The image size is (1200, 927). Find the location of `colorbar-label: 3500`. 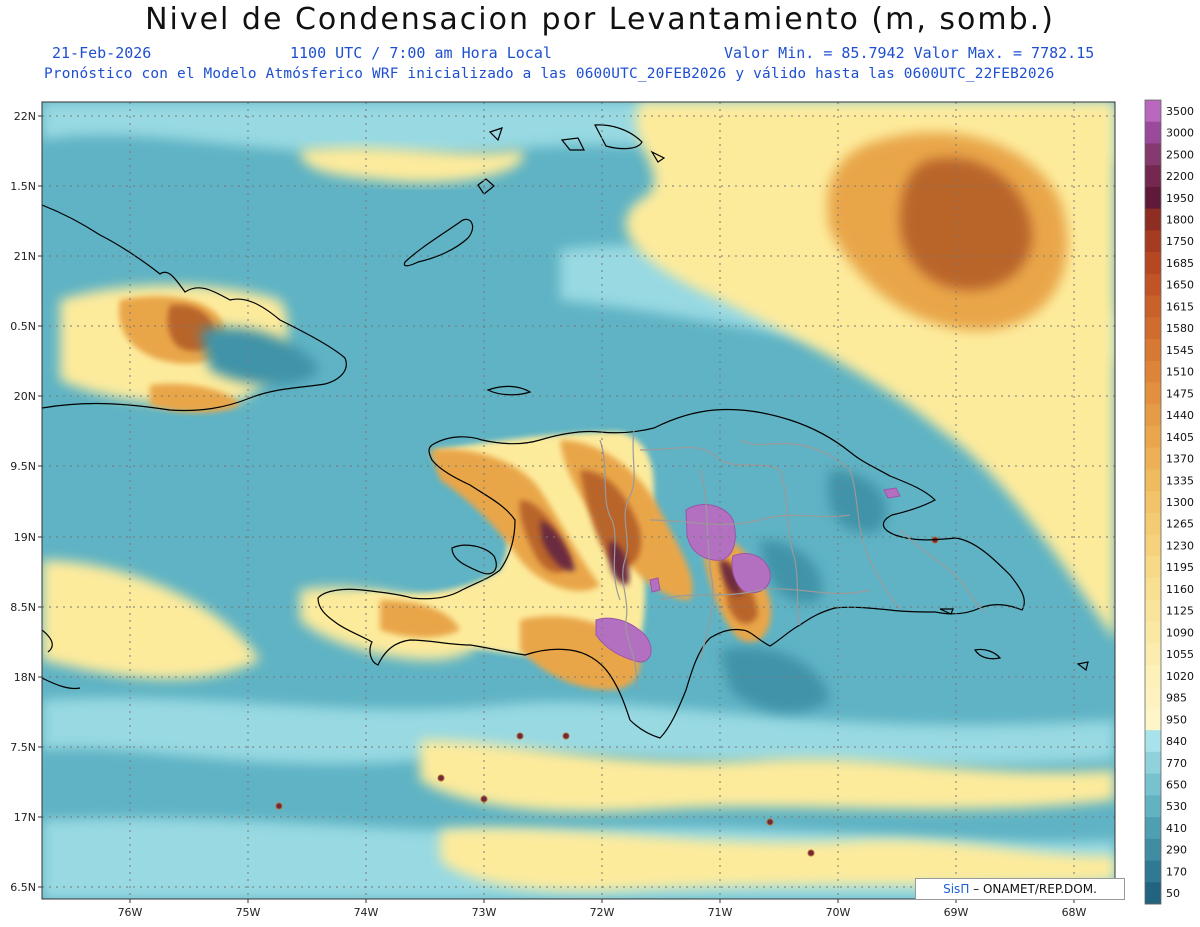

colorbar-label: 3500 is located at coordinates (1180, 111).